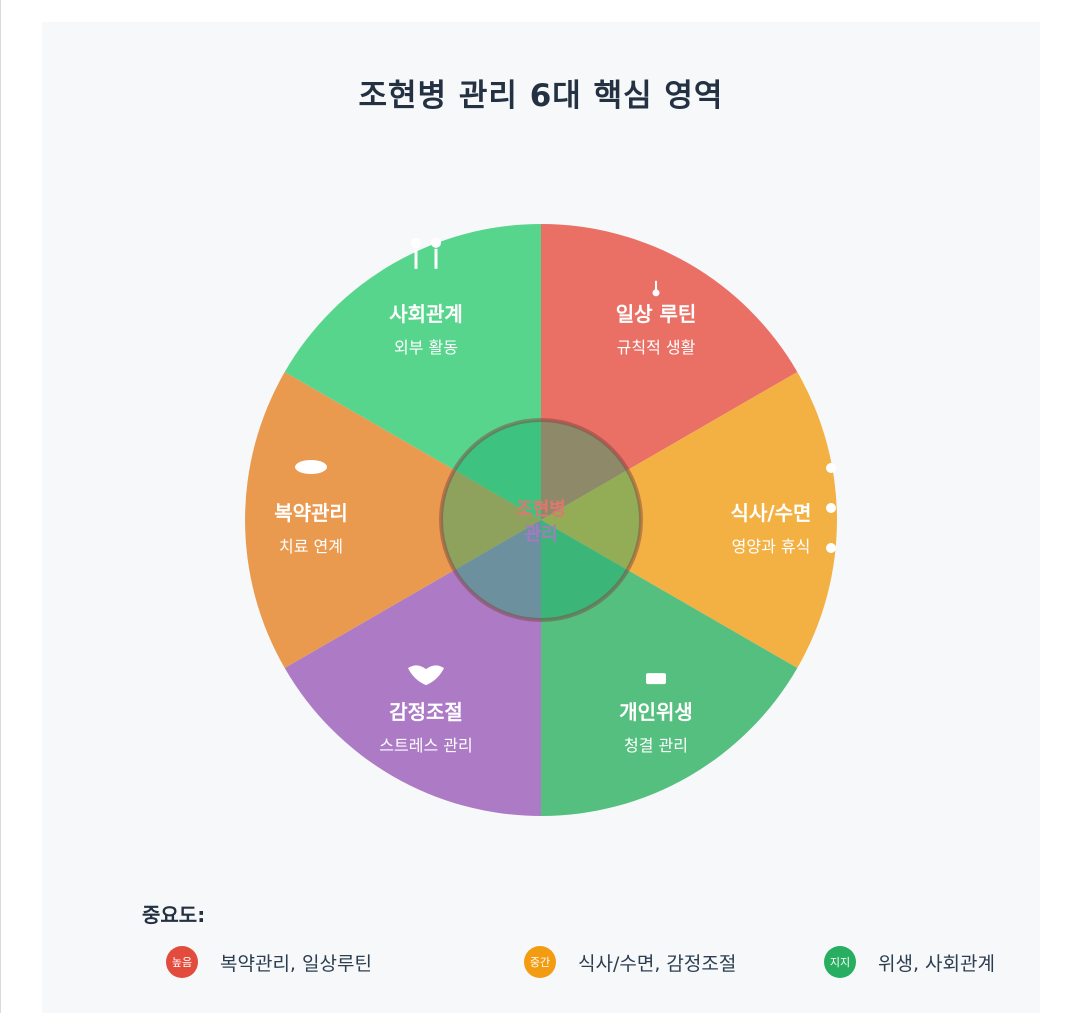 This screenshot has height=1013, width=1079. I want to click on soap-icon, so click(656, 679).